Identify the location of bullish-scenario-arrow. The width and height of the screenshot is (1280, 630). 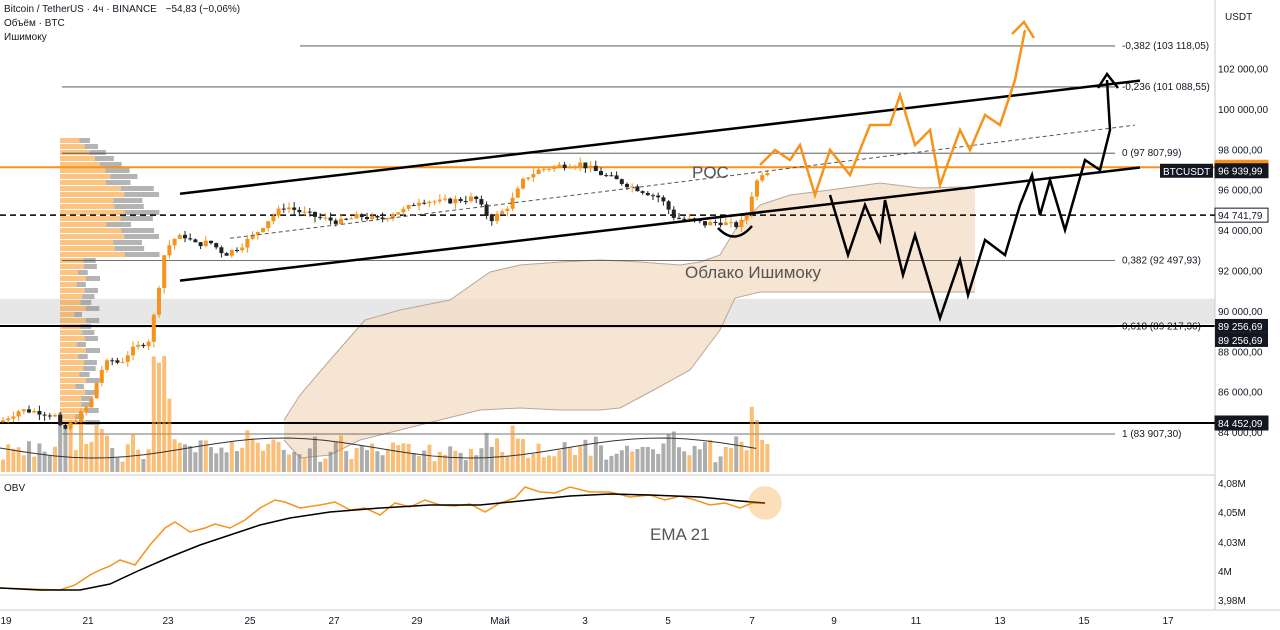
(1023, 29).